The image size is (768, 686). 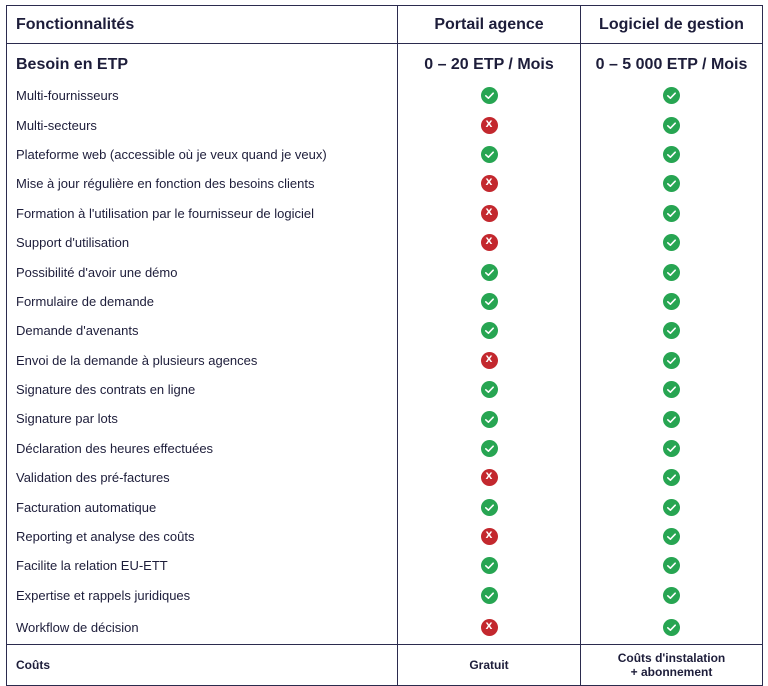 I want to click on feature-row: Multi-fournisseurs, so click(x=384, y=96).